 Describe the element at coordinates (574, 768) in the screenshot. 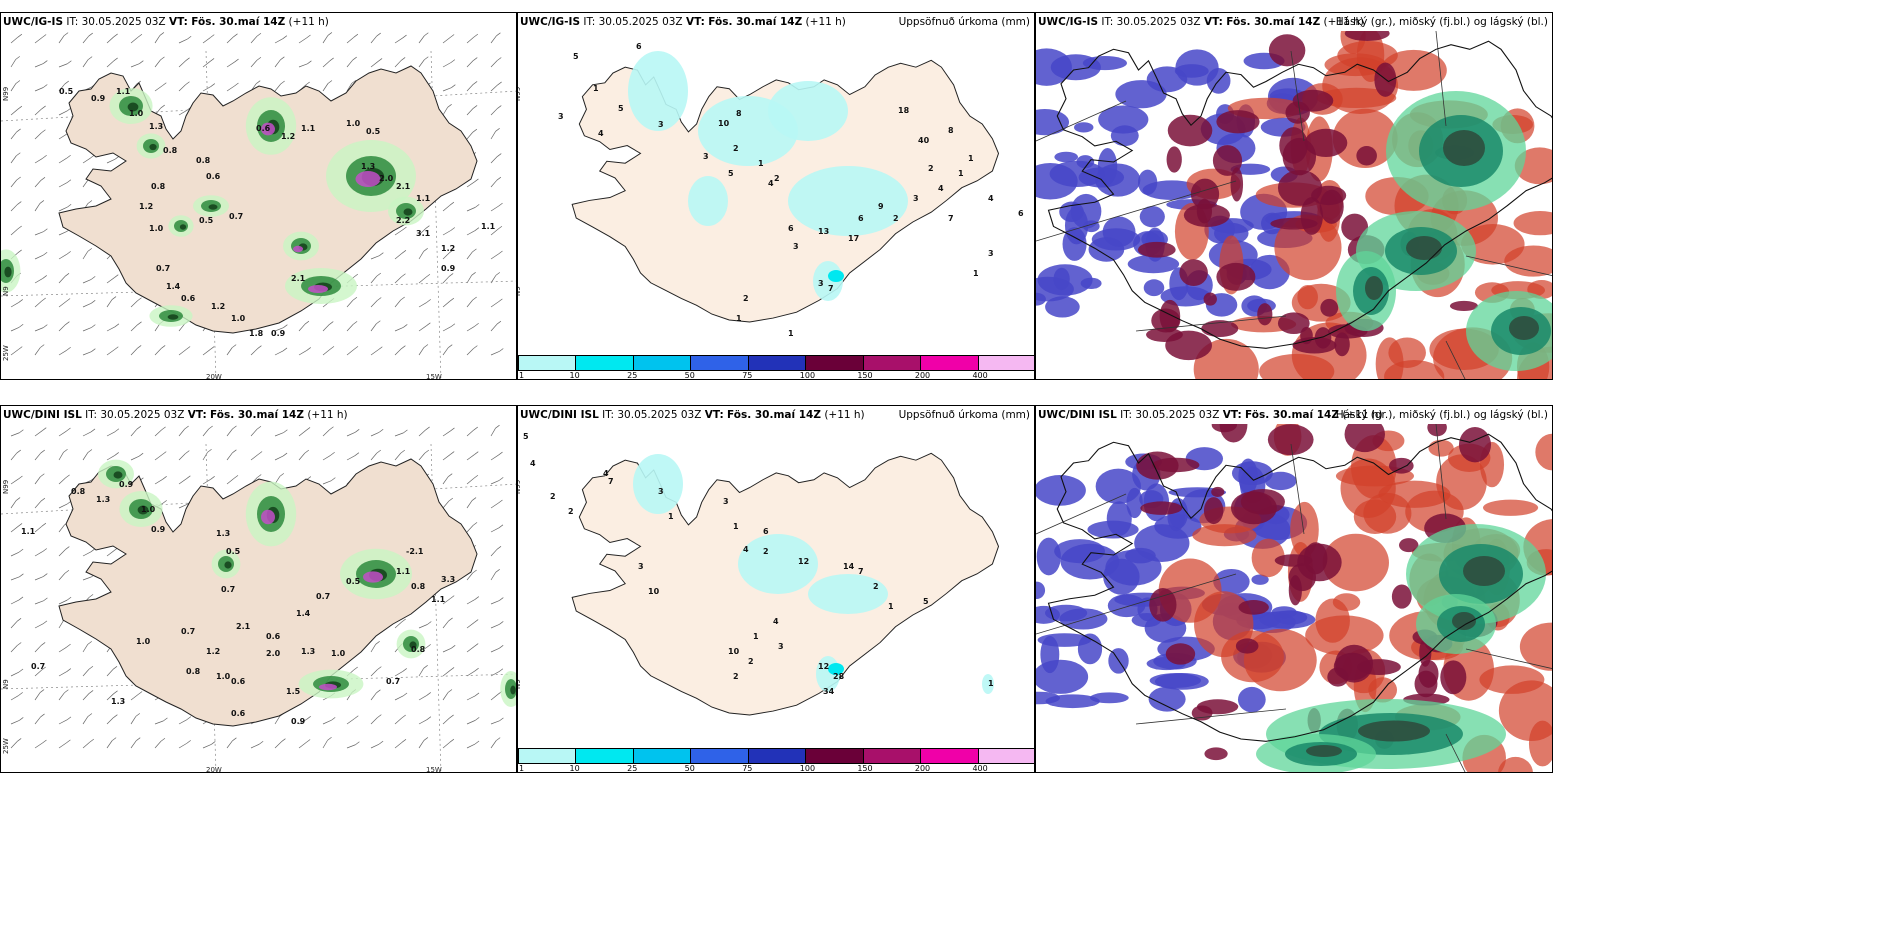

I see `colorbar-tick-label: 10` at that location.